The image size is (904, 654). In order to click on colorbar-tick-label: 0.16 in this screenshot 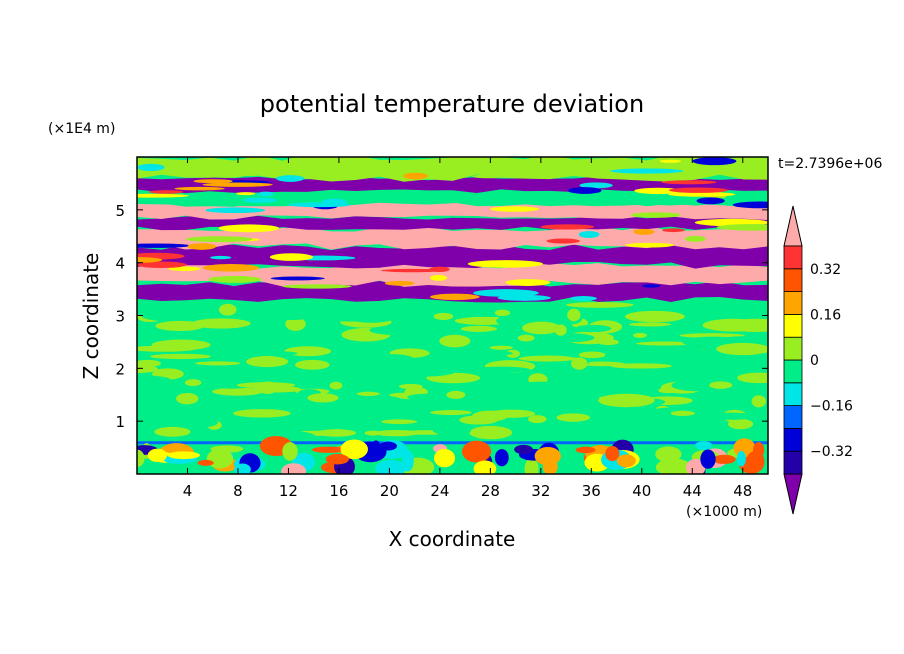, I will do `click(825, 315)`.